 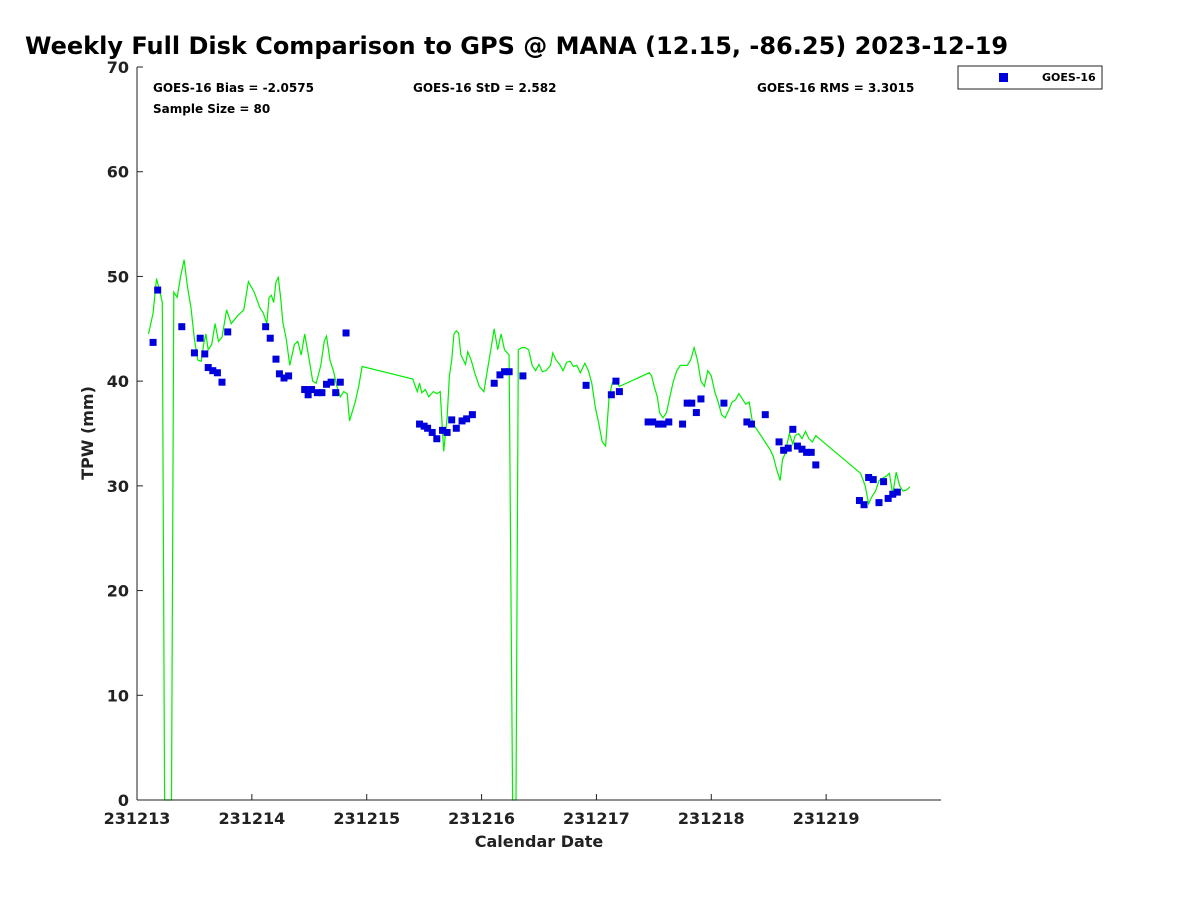 What do you see at coordinates (123, 800) in the screenshot?
I see `y-tick-label: 0` at bounding box center [123, 800].